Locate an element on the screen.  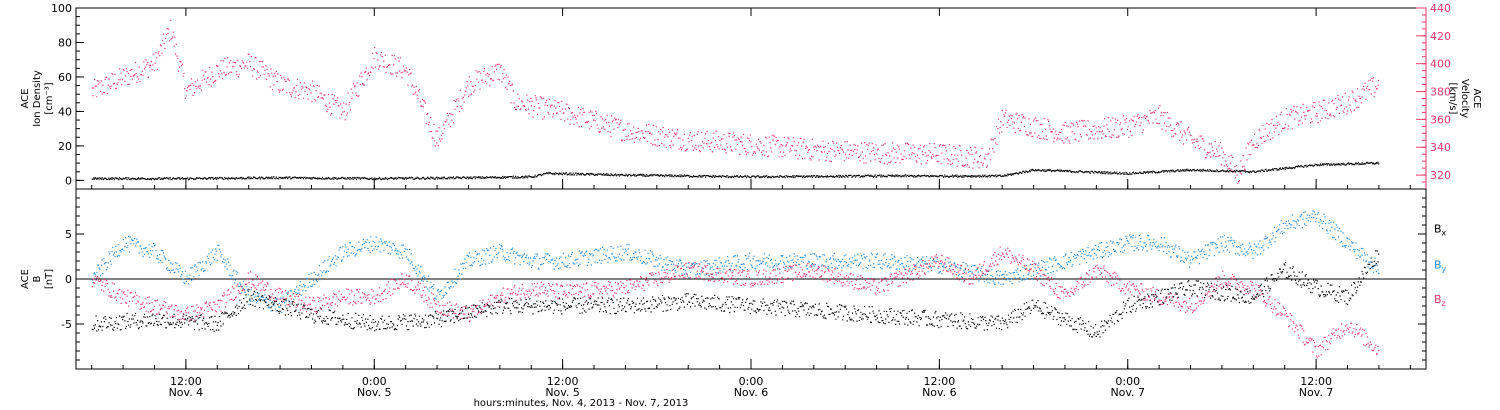
left-ylabel: ACEIon Density[cm⁻³] is located at coordinates (37, 98).